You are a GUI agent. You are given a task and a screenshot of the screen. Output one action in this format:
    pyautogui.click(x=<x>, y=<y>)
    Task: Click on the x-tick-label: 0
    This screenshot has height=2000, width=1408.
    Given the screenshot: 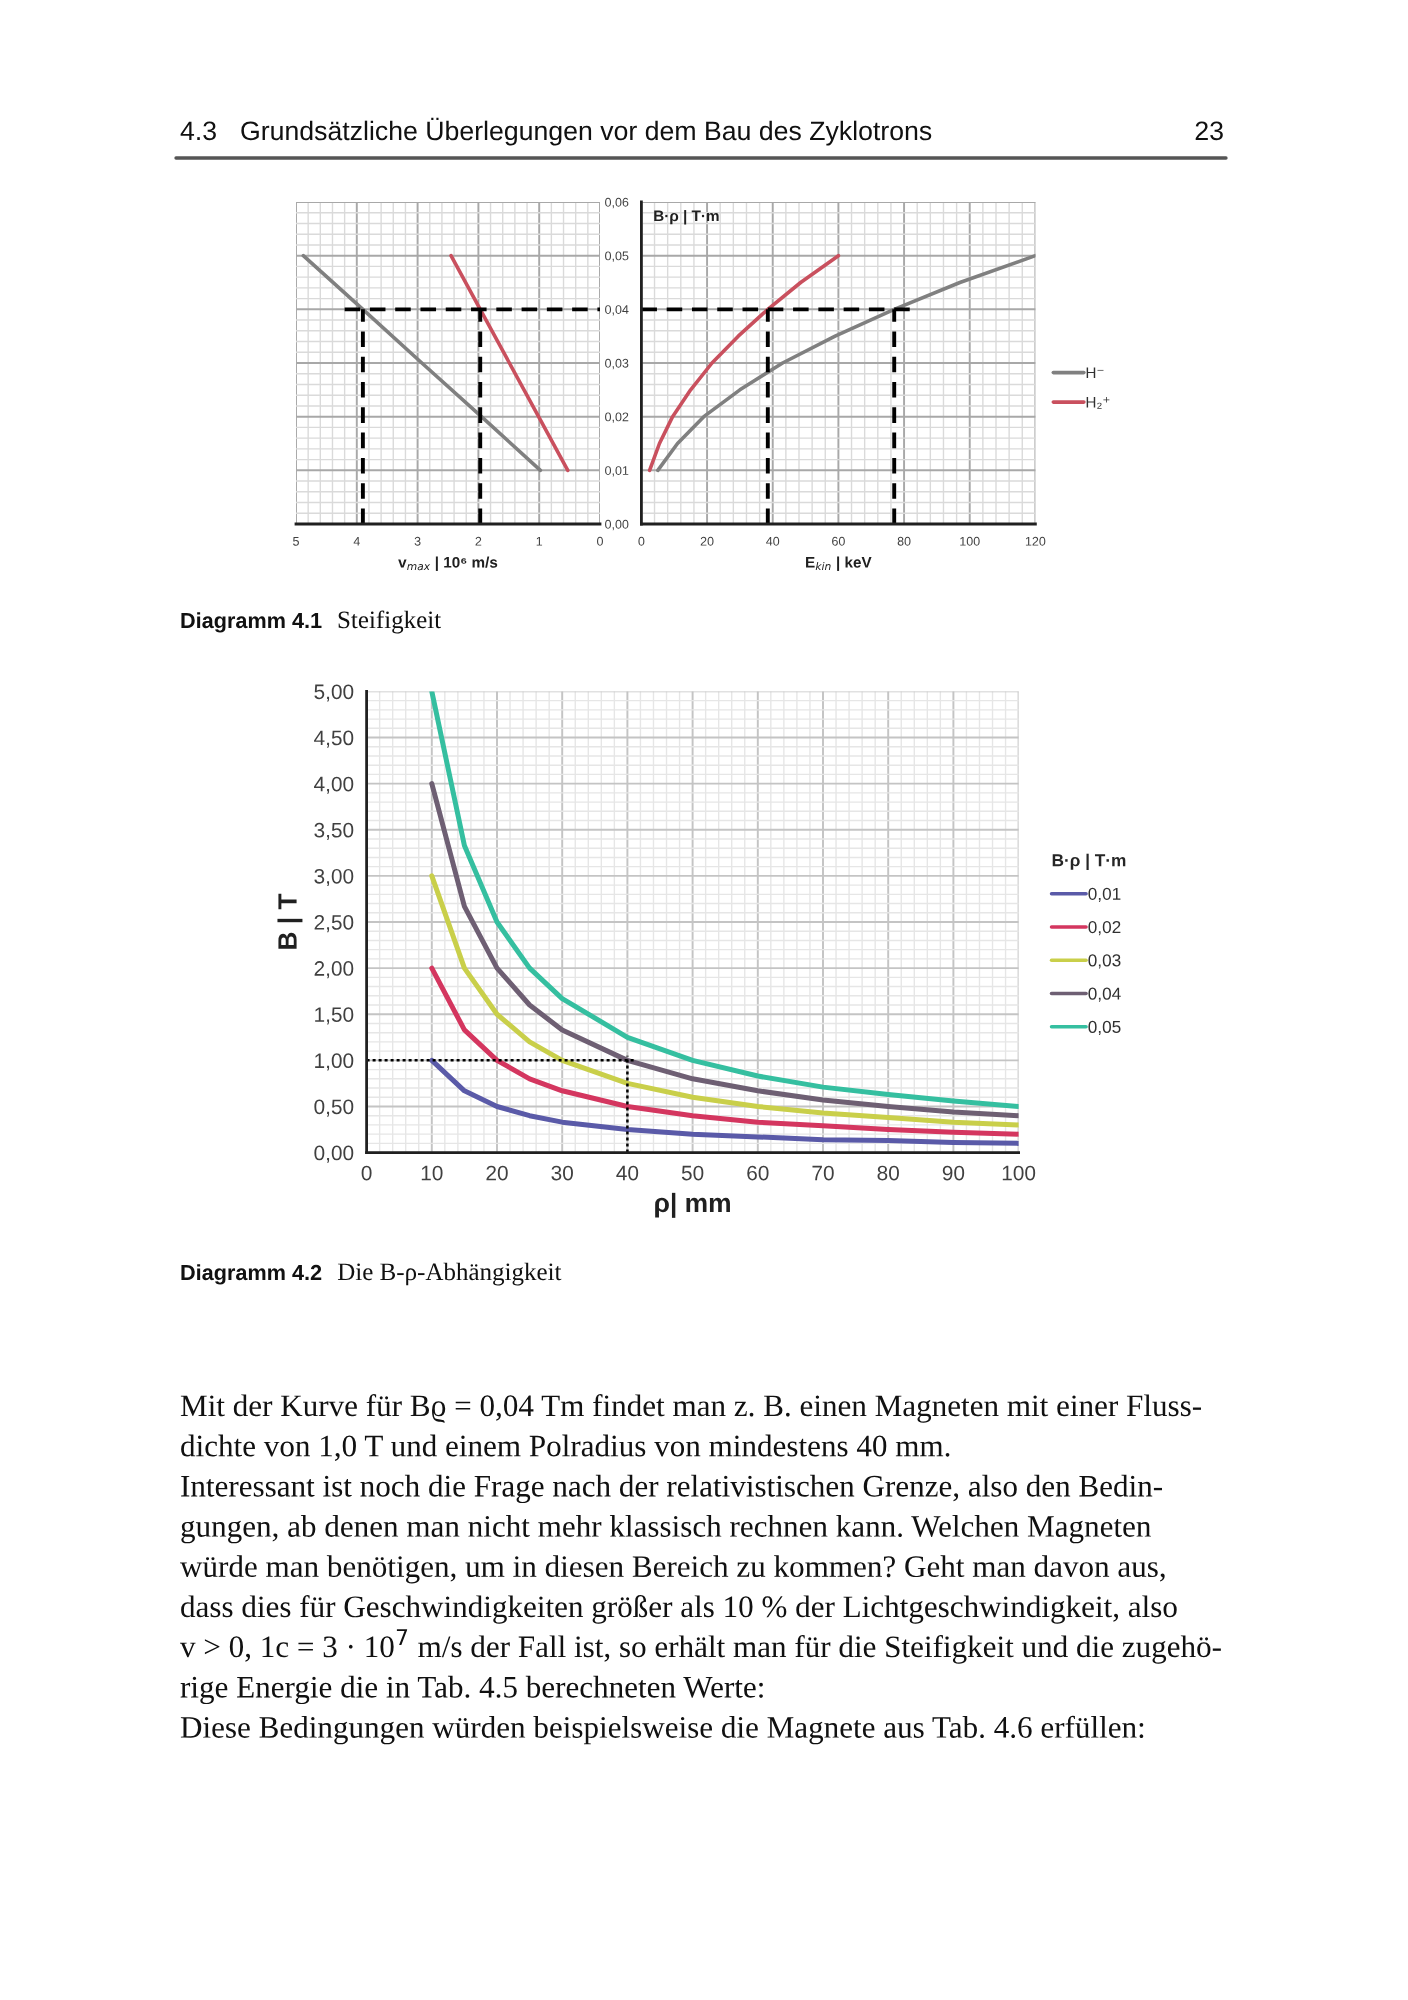 What is the action you would take?
    pyautogui.click(x=366, y=1173)
    